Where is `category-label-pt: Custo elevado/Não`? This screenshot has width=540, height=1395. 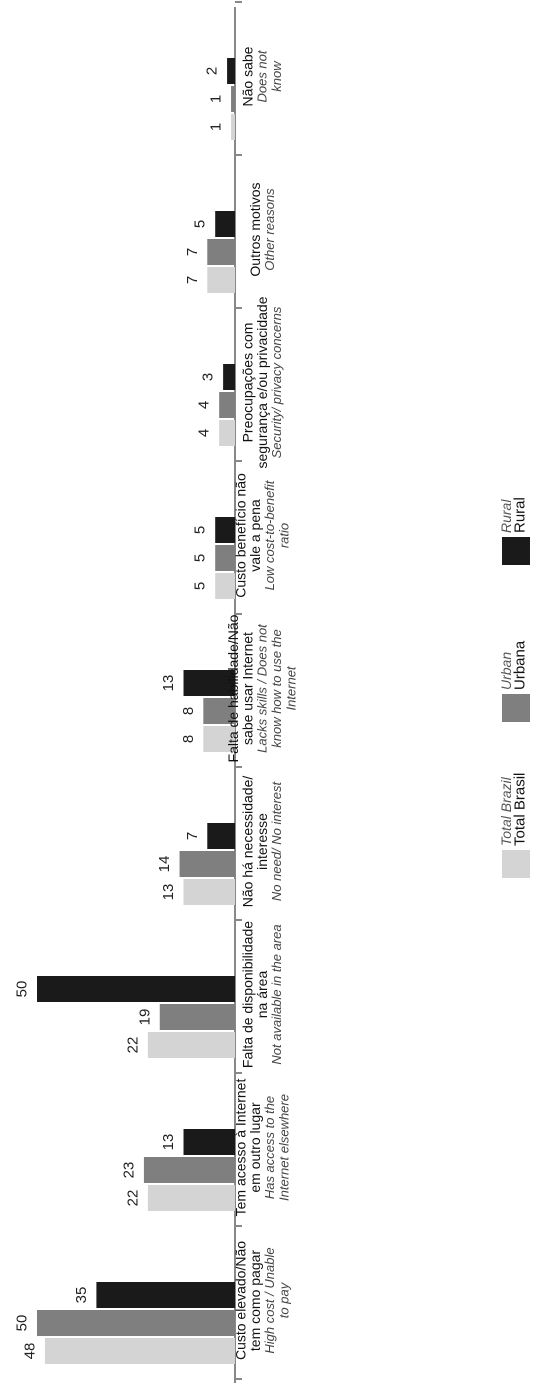 category-label-pt: Custo elevado/Não is located at coordinates (240, 1300).